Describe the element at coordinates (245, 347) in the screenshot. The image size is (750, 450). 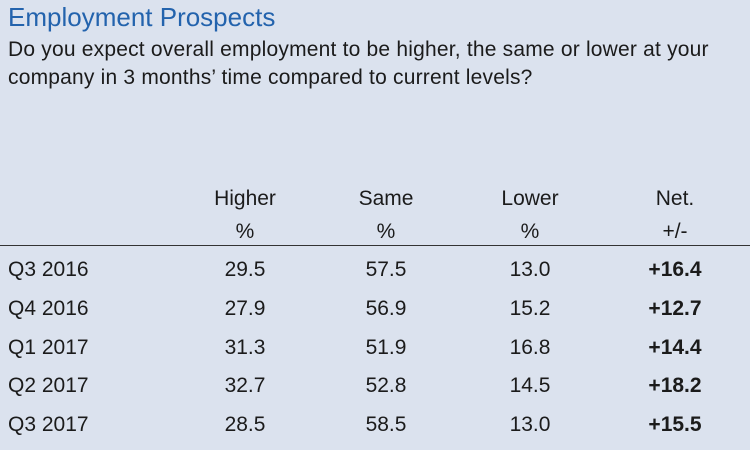
I see `cell-value: 31.3` at that location.